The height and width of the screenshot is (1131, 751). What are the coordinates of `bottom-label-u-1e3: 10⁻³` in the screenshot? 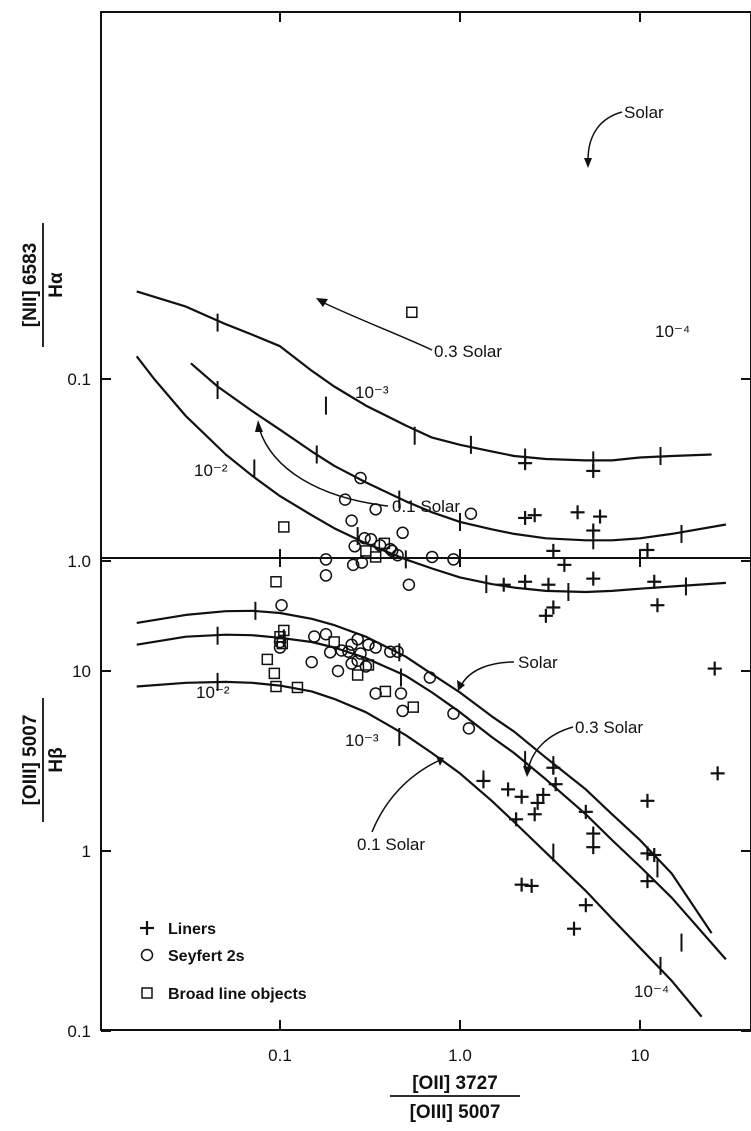 It's located at (362, 740).